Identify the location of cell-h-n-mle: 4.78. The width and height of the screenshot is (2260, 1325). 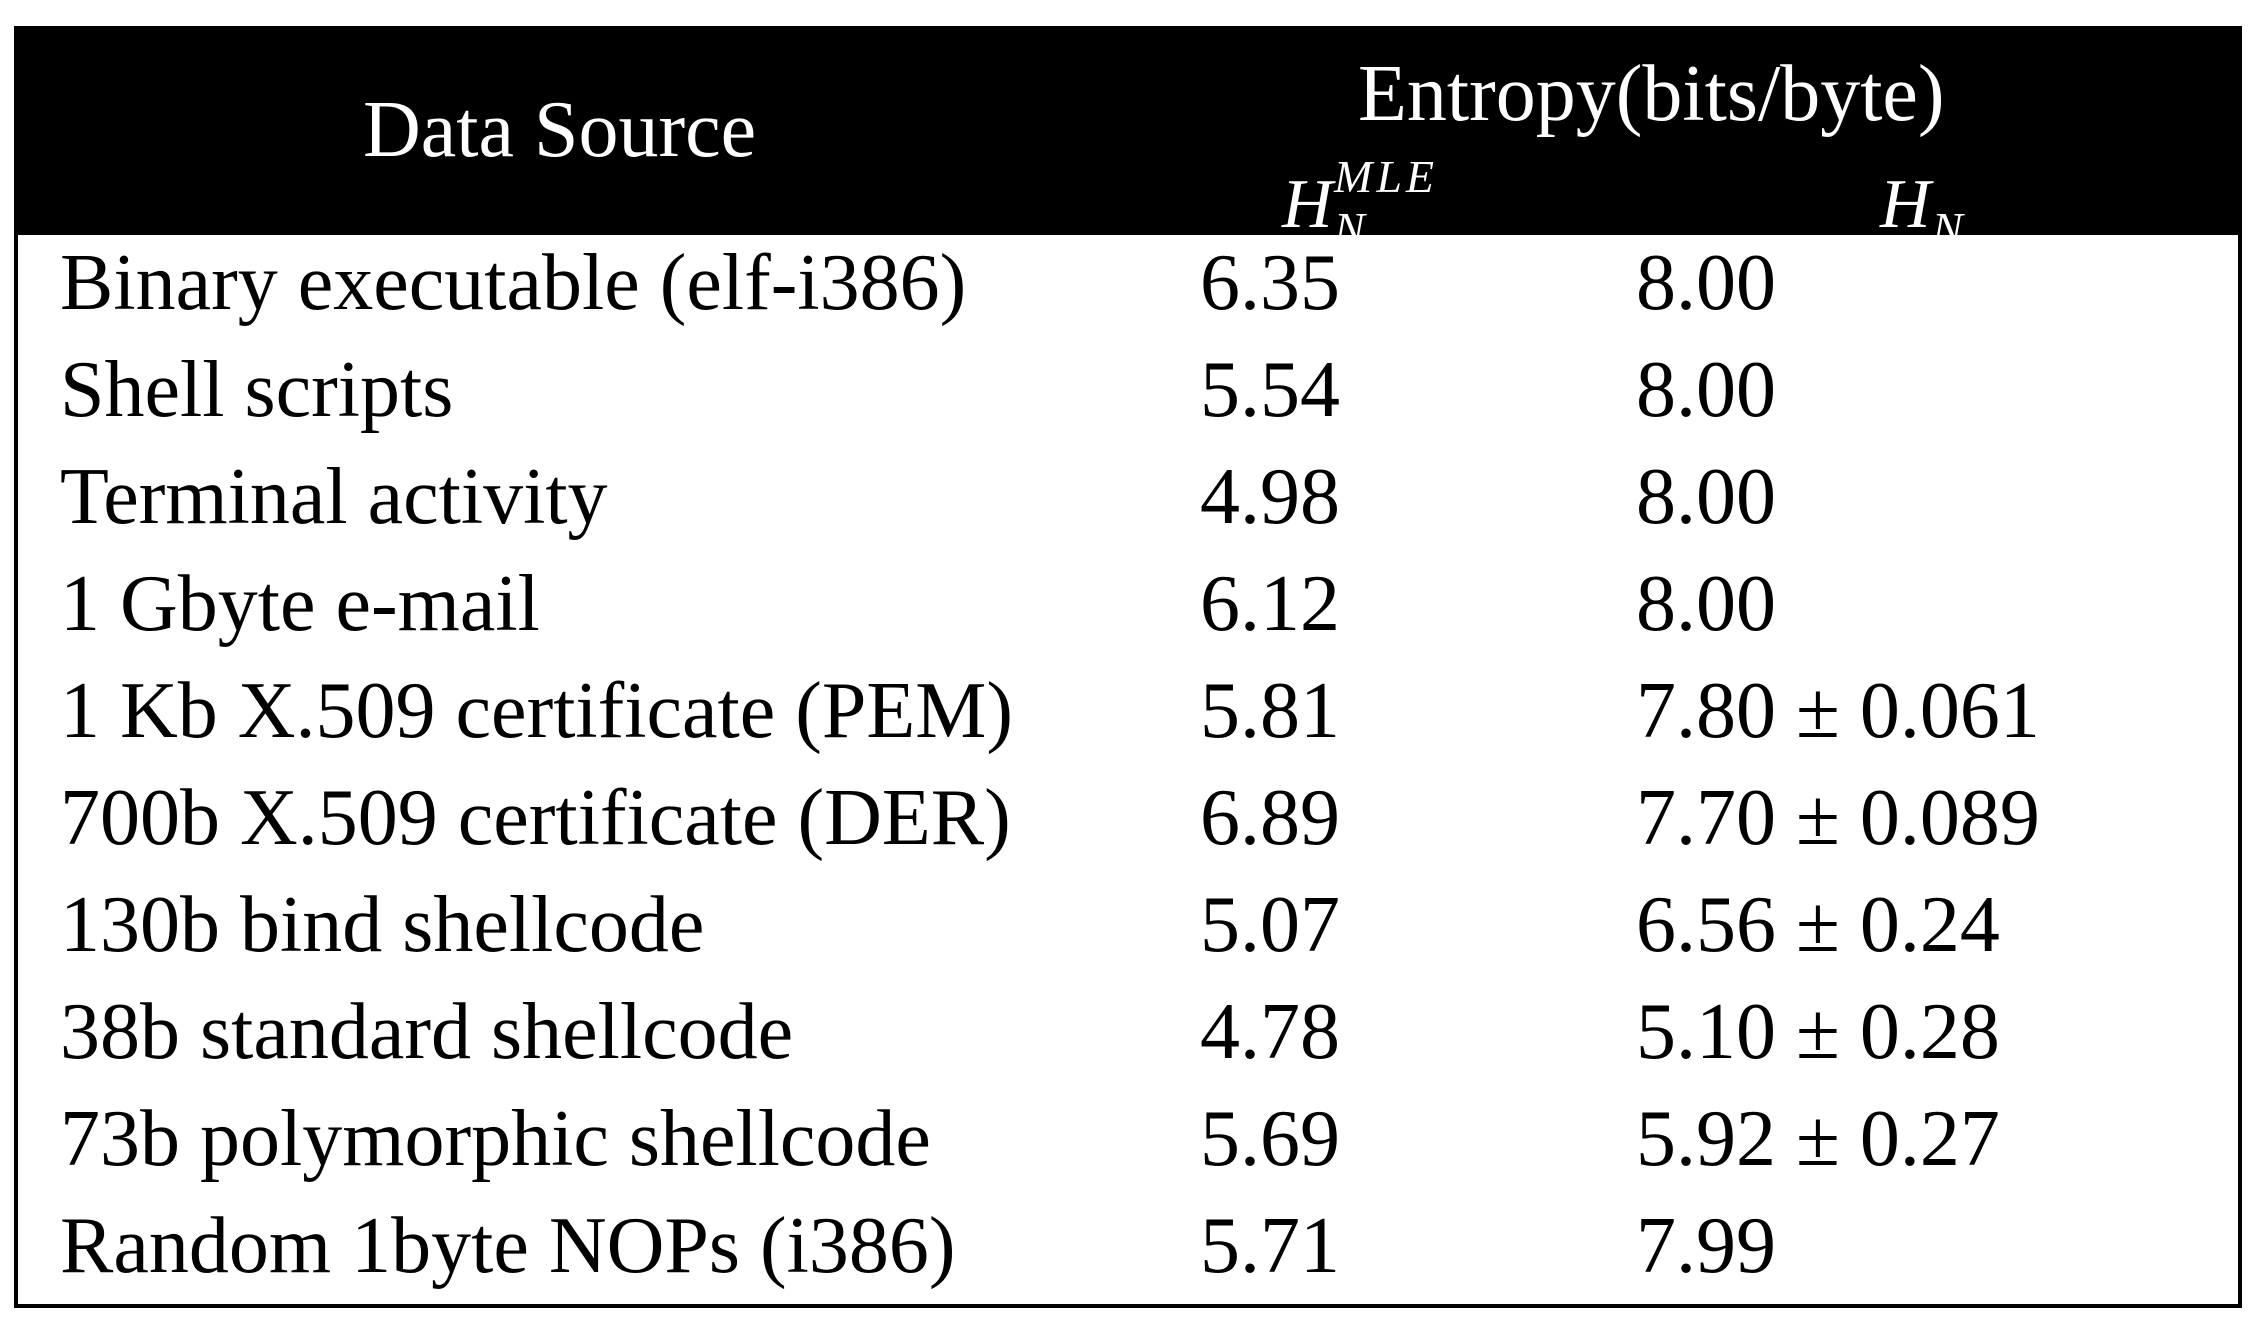
(1270, 1032).